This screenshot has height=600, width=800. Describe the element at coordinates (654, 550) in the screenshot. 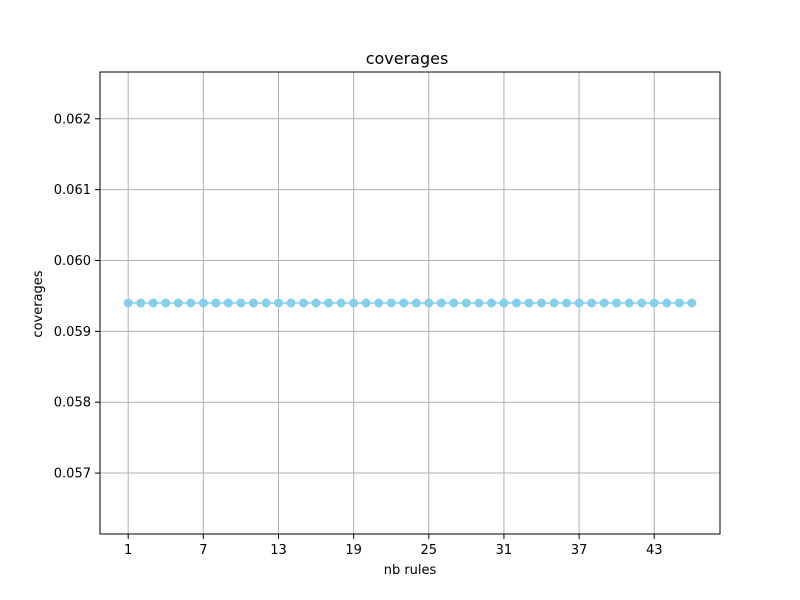

I see `x-tick-label: 43` at that location.